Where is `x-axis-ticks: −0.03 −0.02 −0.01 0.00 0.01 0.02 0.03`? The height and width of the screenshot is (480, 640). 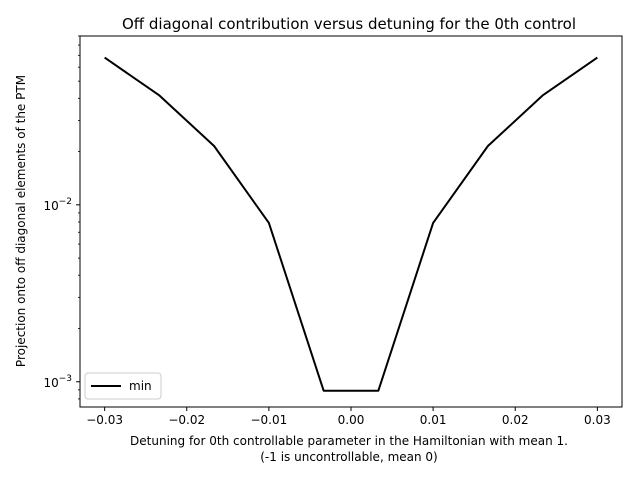 x-axis-ticks: −0.03 −0.02 −0.01 0.00 0.01 0.02 0.03 is located at coordinates (348, 417).